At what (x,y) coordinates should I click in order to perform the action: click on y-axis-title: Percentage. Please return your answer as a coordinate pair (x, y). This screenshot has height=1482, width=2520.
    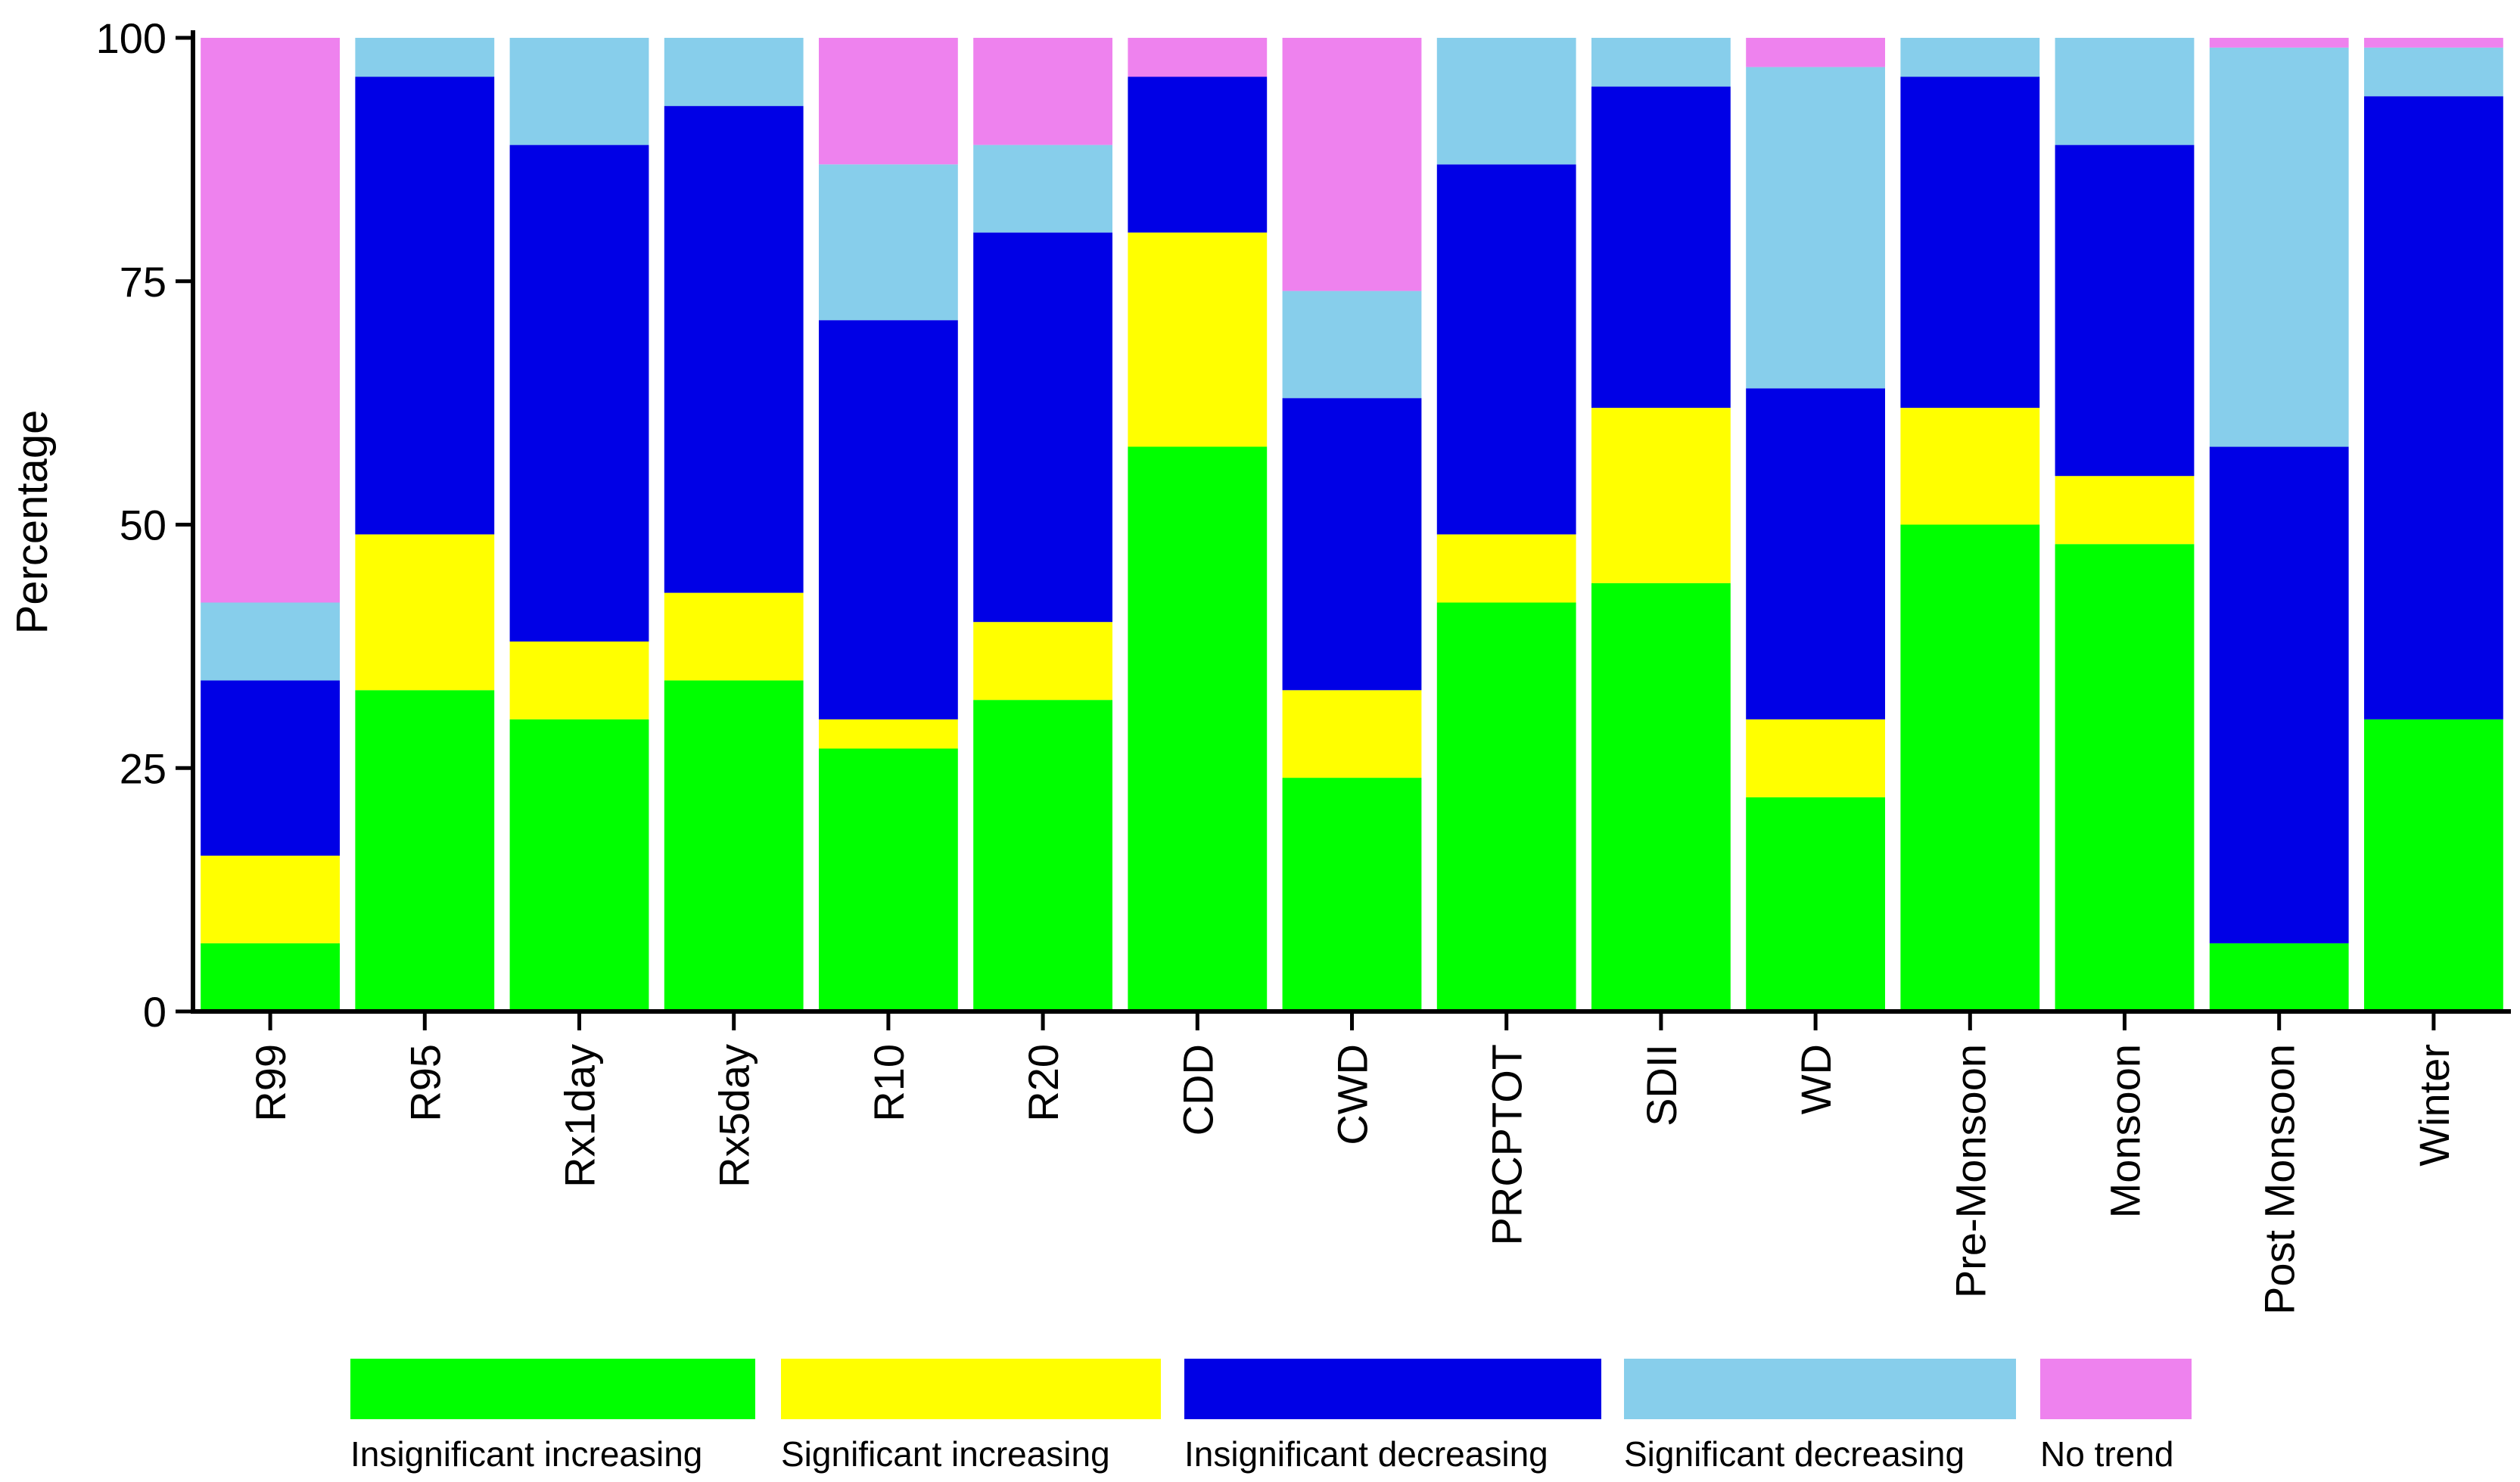
    Looking at the image, I should click on (32, 523).